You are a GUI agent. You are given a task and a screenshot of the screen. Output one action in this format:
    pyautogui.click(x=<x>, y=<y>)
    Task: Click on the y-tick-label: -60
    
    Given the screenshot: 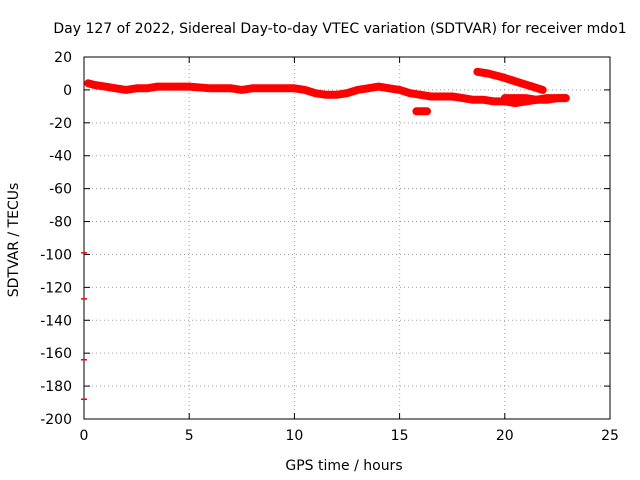 What is the action you would take?
    pyautogui.click(x=60, y=190)
    